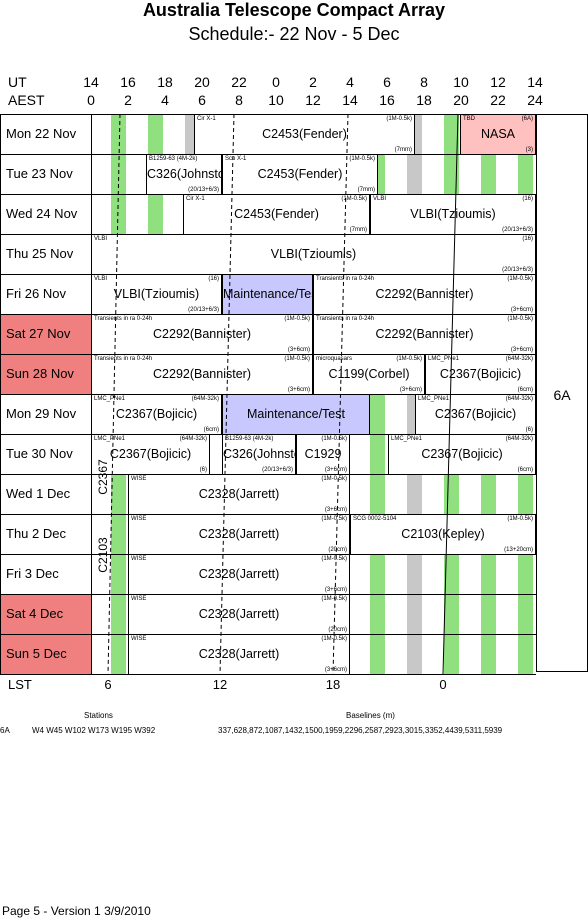 This screenshot has height=919, width=588. I want to click on block-source: TBD, so click(469, 119).